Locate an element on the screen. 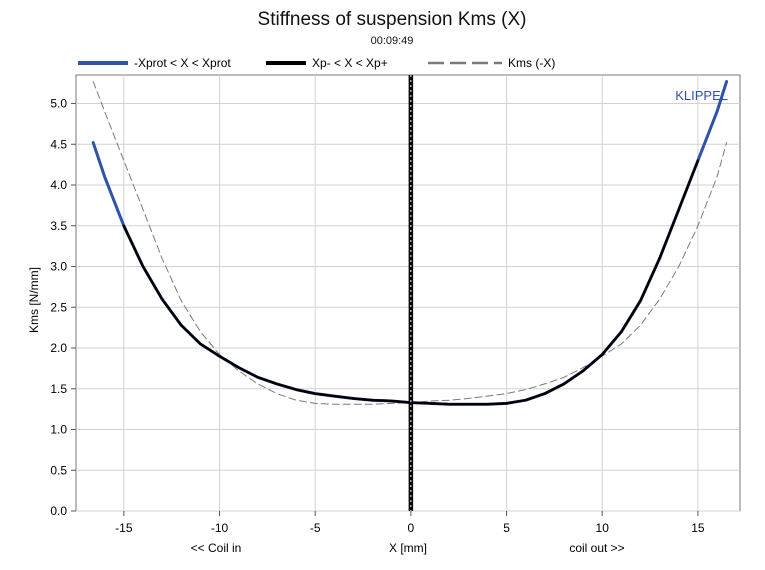 This screenshot has height=570, width=765. y-tick-label-2: 1.0 is located at coordinates (58, 430).